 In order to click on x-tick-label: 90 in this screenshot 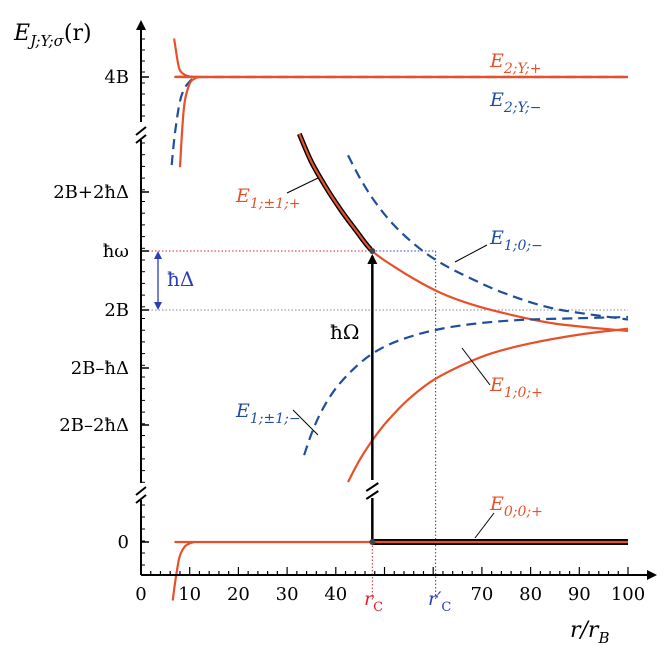, I will do `click(579, 594)`.